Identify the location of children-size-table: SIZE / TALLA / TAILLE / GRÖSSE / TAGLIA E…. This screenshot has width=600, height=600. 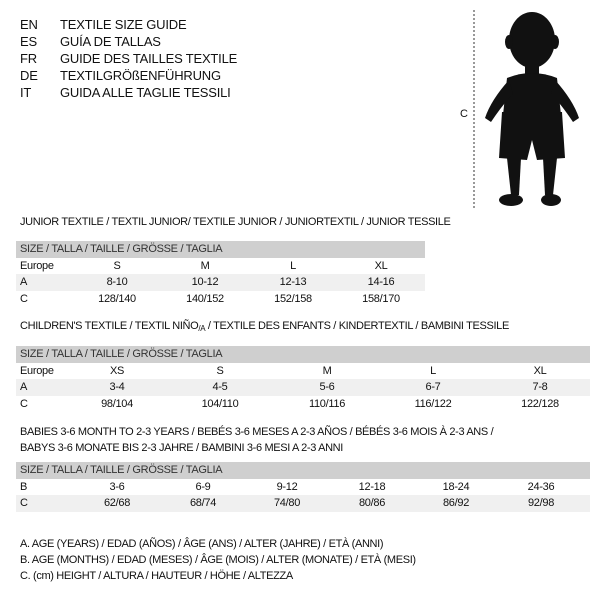
(303, 379).